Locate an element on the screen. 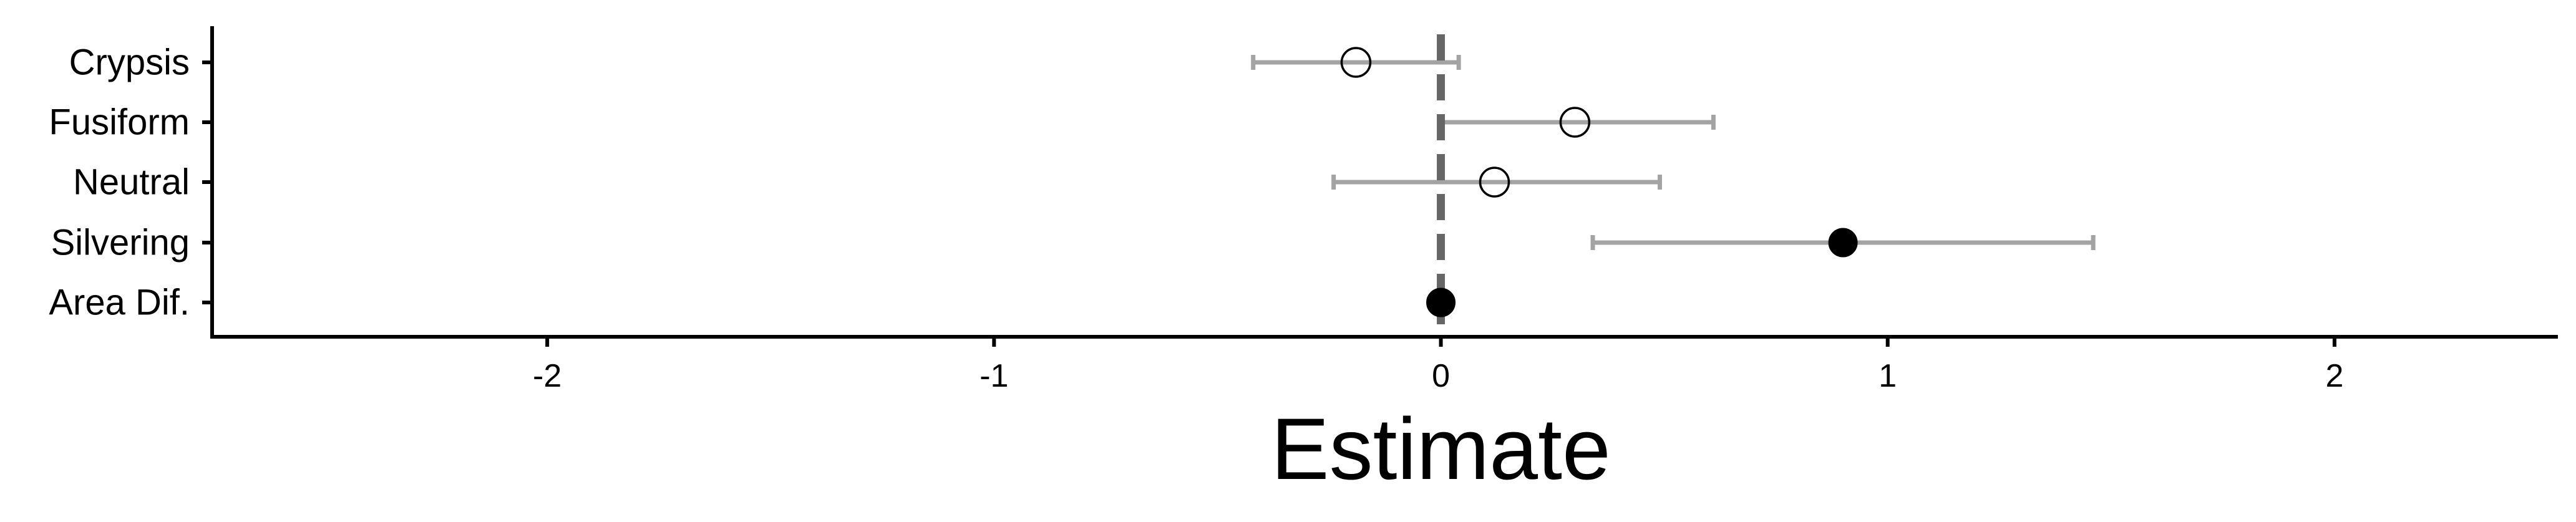 The height and width of the screenshot is (522, 2576). x-tick-label-2: 0 is located at coordinates (1441, 376).